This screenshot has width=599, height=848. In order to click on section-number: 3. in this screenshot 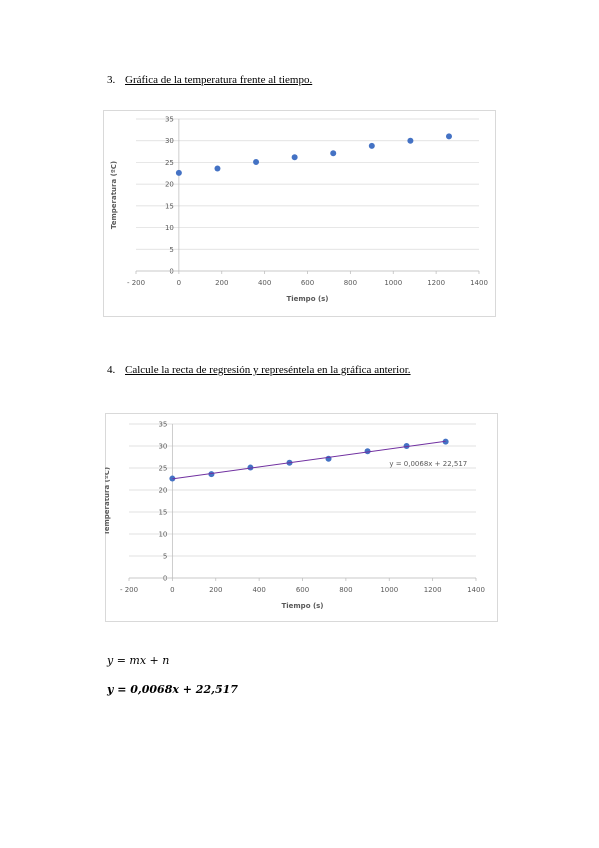, I will do `click(111, 80)`.